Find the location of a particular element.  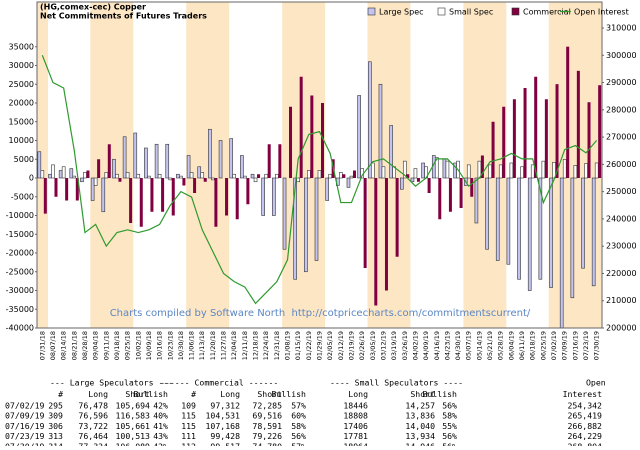

legend-label: Small Spec is located at coordinates (471, 12).